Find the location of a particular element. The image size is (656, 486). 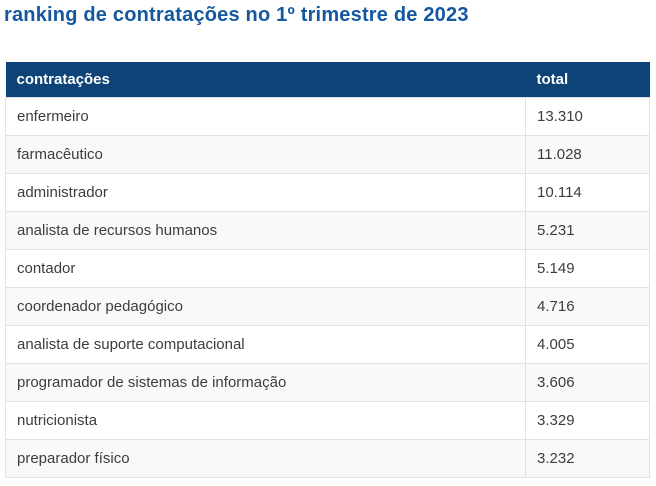

table-row: enfermeiro 13.310 is located at coordinates (327, 116).